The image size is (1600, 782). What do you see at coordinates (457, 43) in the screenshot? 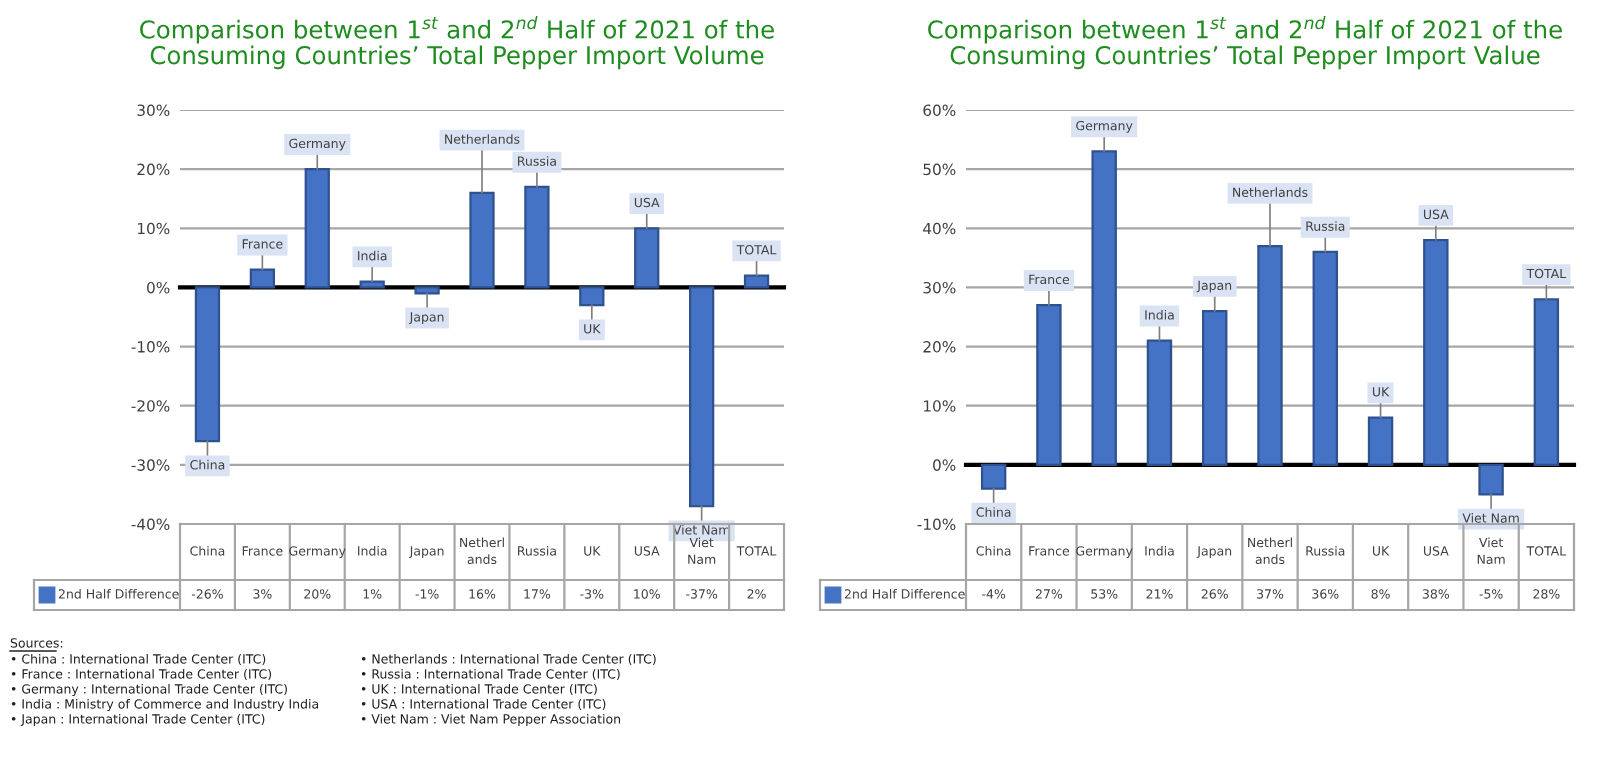
I see `chart-title: Comparison between 1$^{st}$ and 2$^{nd}$ Half of 2021 of the Consuming Countries’ Total Pepper Import Volume` at bounding box center [457, 43].